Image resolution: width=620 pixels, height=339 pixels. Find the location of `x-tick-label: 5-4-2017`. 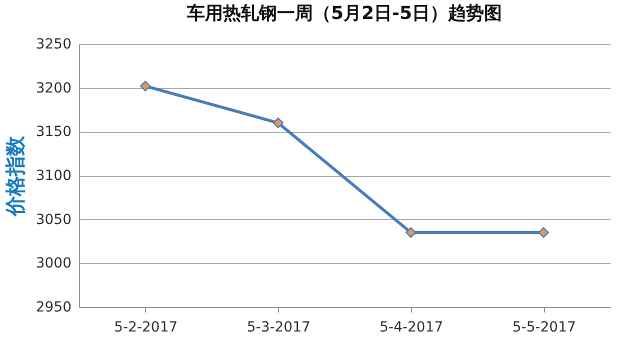

x-tick-label: 5-4-2017 is located at coordinates (412, 328).